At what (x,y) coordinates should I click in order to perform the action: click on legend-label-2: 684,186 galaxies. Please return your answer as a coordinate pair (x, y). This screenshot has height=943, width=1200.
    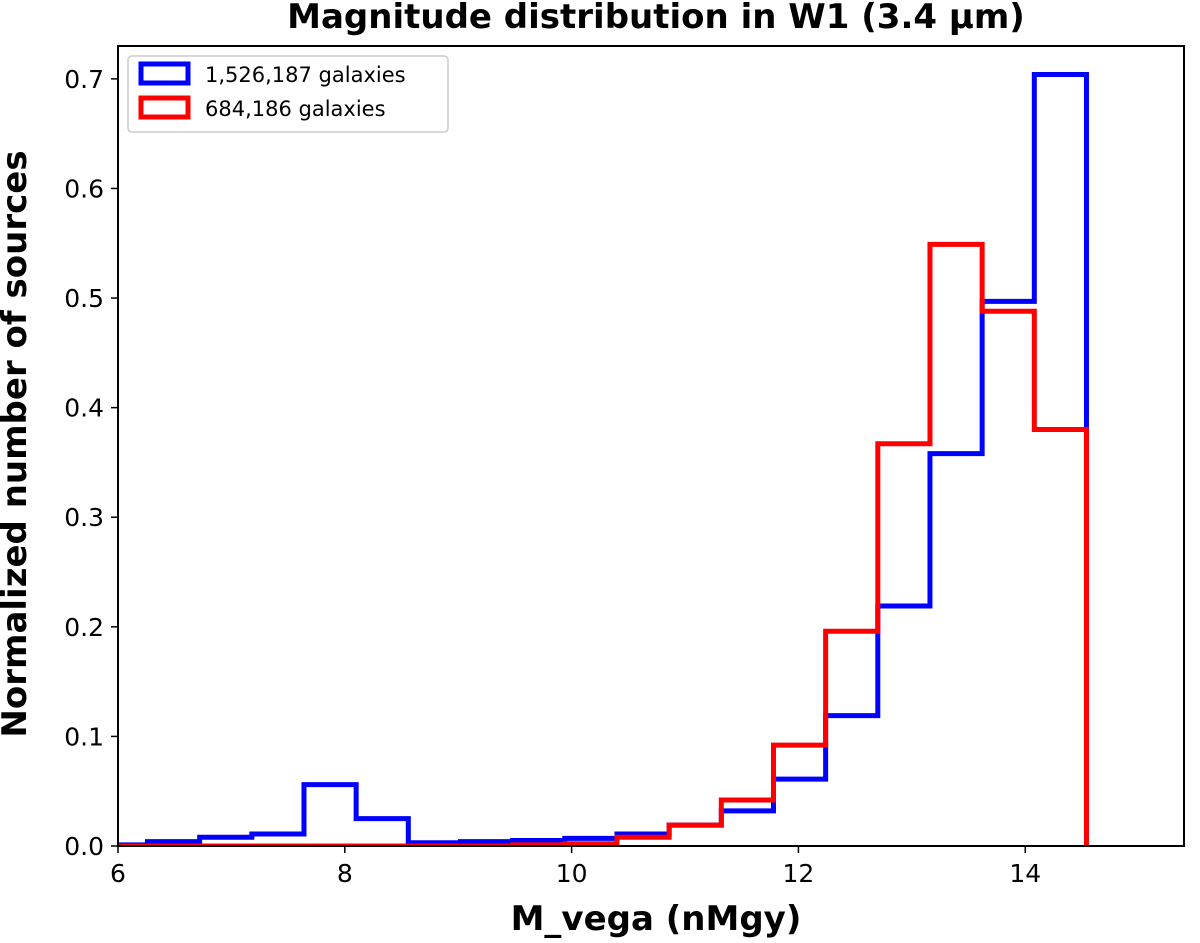
    Looking at the image, I should click on (295, 109).